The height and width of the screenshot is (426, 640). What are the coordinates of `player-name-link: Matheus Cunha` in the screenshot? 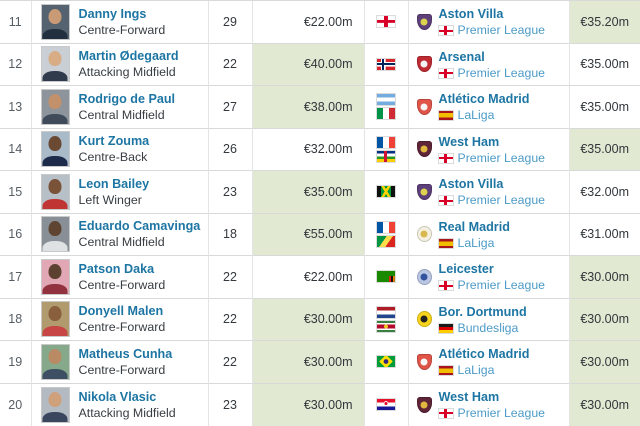 It's located at (125, 353).